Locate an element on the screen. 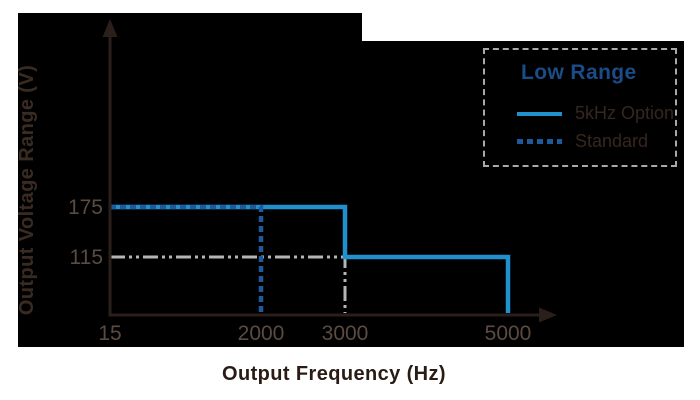 Image resolution: width=700 pixels, height=400 pixels. y-axis-title: Output Voltage Range (V) is located at coordinates (27, 190).